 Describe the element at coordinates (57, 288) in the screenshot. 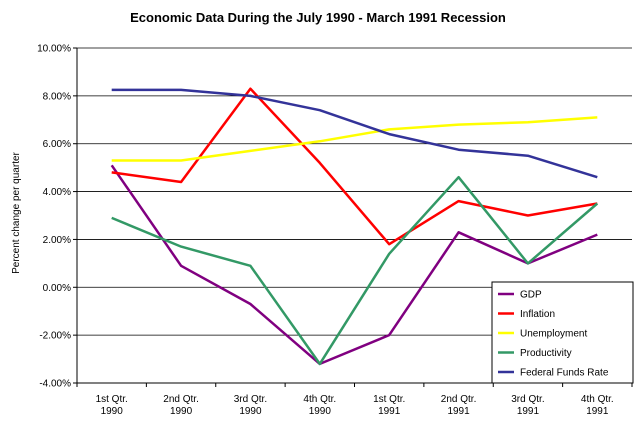

I see `y-tick-label: 0.00%` at that location.